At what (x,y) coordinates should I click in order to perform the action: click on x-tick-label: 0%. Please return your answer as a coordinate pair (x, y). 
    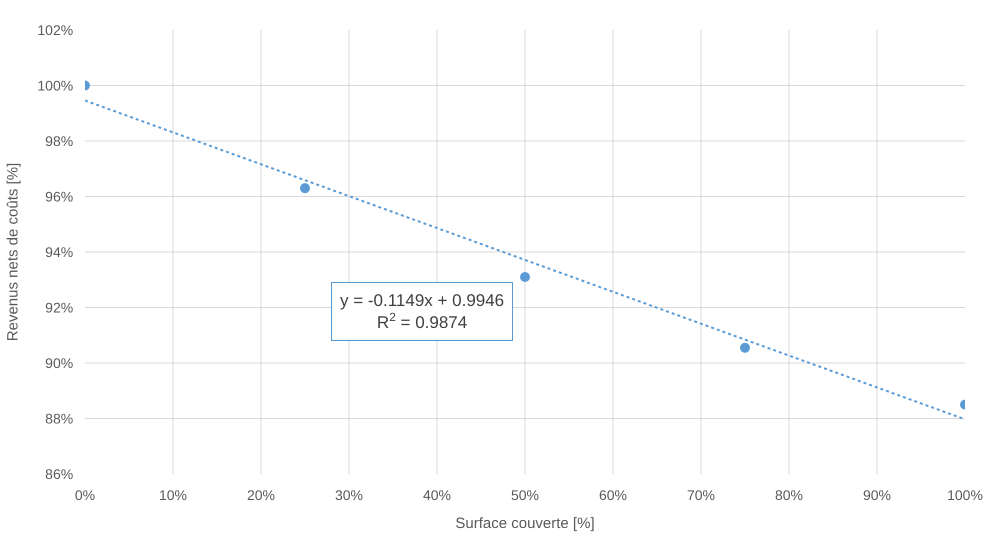
    Looking at the image, I should click on (85, 494).